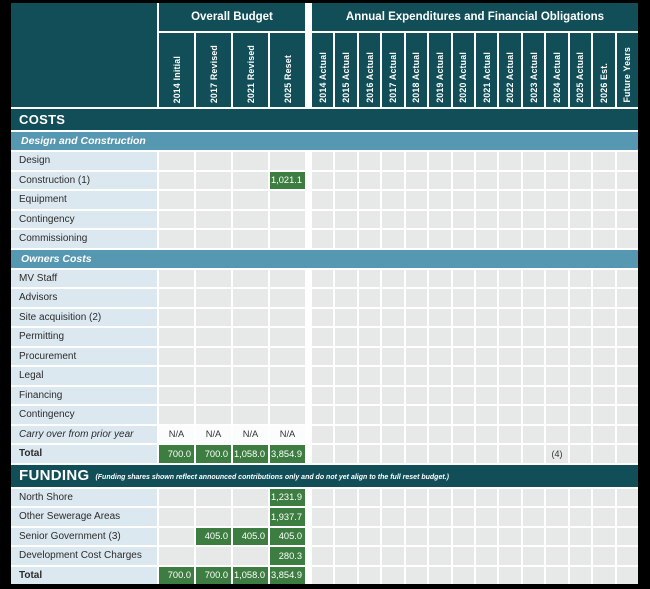  What do you see at coordinates (510, 77) in the screenshot?
I see `column-header-label: 2022 Actual` at bounding box center [510, 77].